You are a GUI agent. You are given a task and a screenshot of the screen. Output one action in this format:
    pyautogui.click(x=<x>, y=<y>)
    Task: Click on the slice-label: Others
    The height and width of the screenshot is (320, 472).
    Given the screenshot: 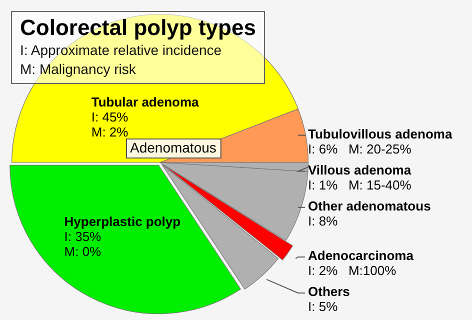 What is the action you would take?
    pyautogui.click(x=329, y=292)
    